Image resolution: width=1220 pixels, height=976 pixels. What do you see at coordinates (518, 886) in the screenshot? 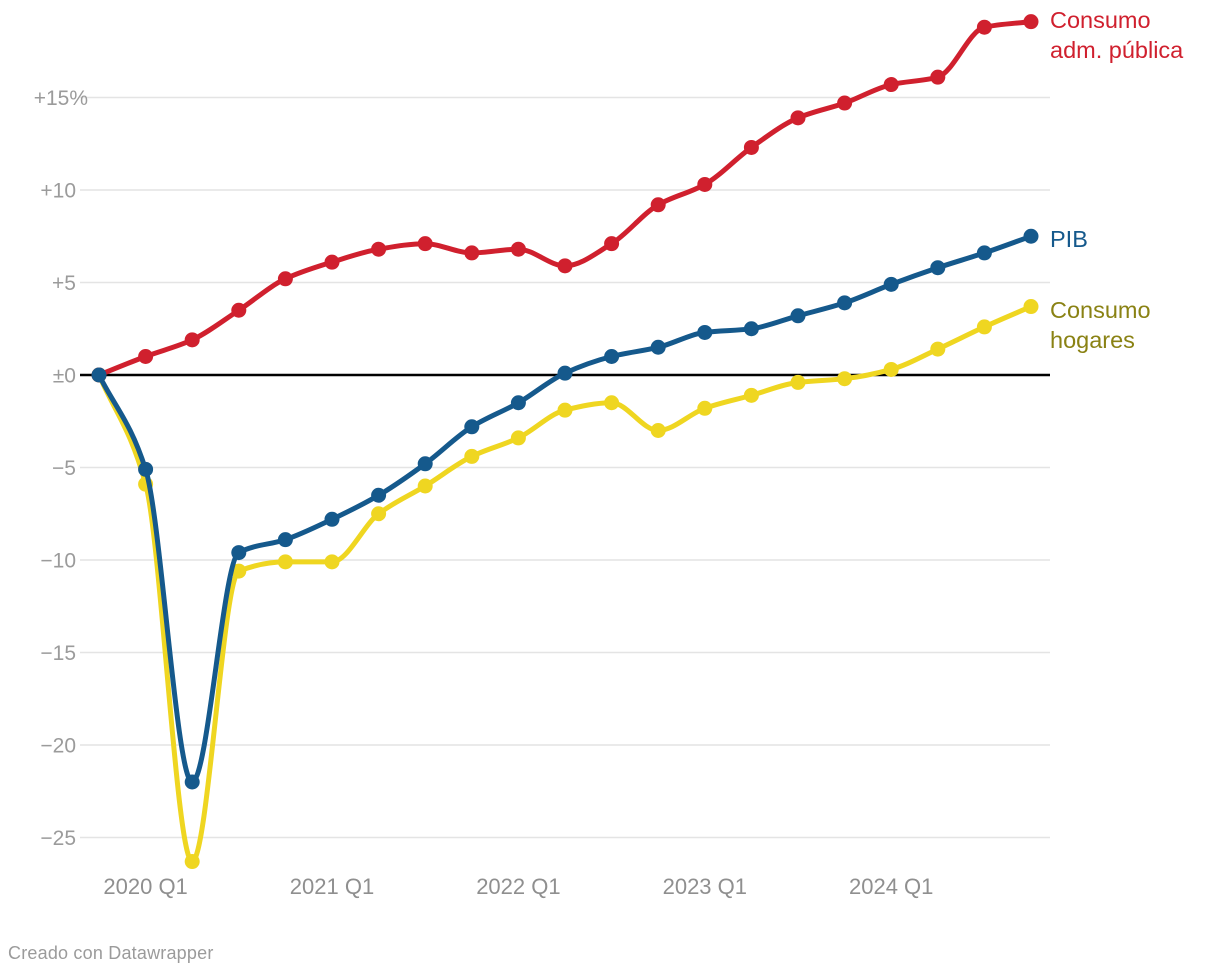
I see `x-tick-label: 2022 Q1` at bounding box center [518, 886].